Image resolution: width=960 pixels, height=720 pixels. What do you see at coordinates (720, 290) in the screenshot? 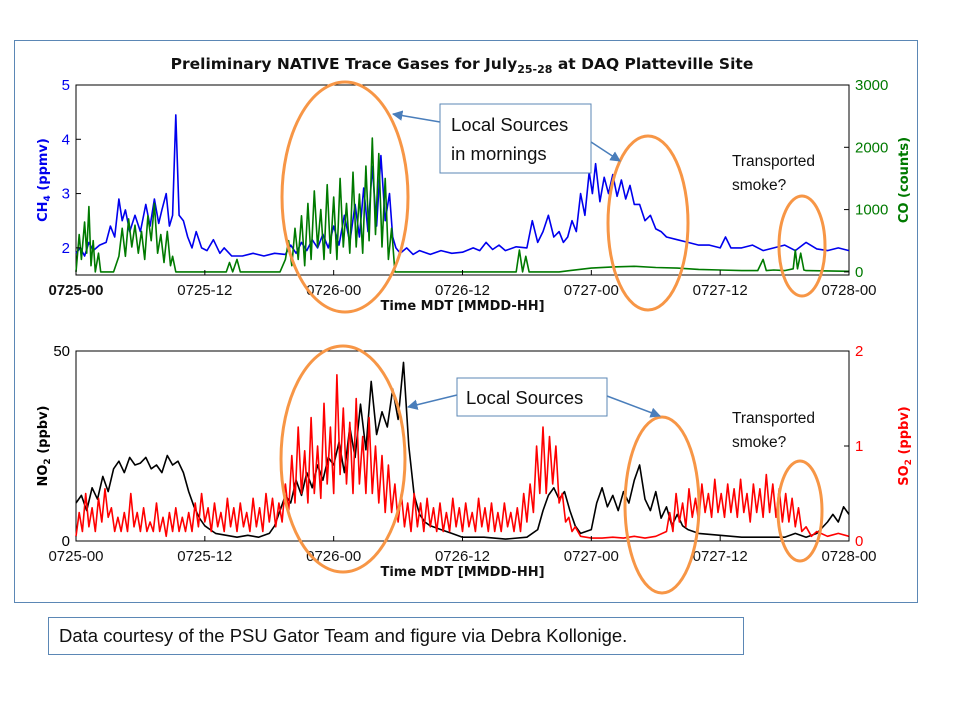
I see `top-x-tick-label: 0727-12` at bounding box center [720, 290].